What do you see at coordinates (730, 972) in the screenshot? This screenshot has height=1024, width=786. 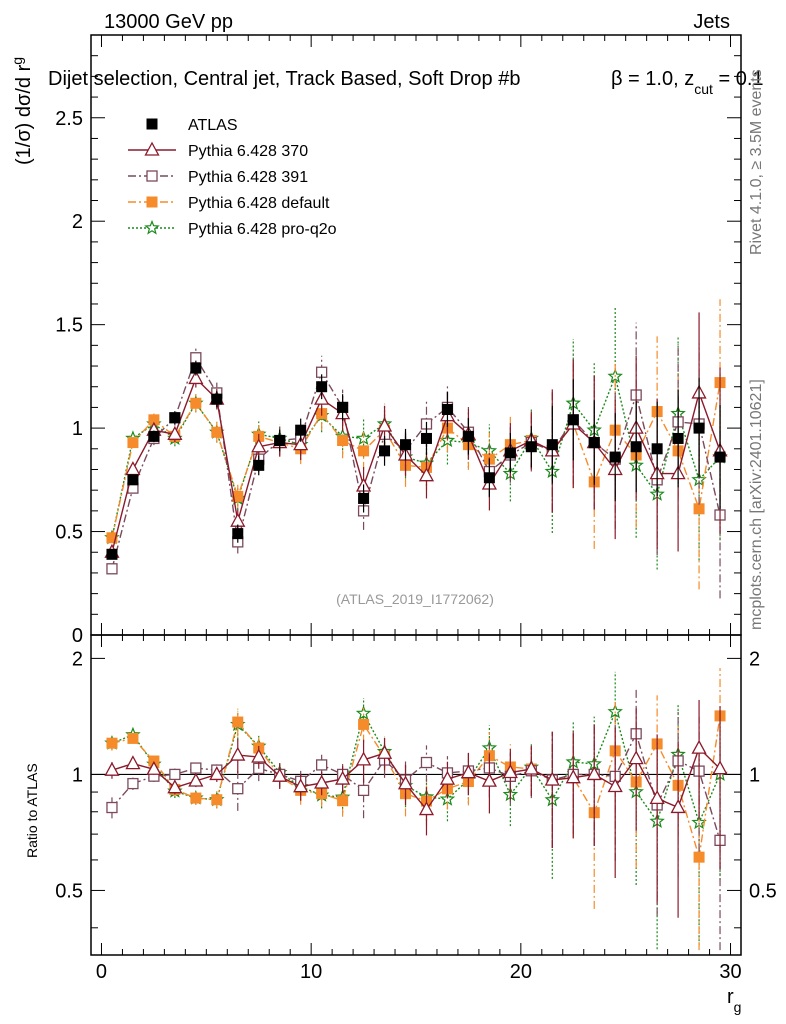 I see `x-tick-label: 30` at bounding box center [730, 972].